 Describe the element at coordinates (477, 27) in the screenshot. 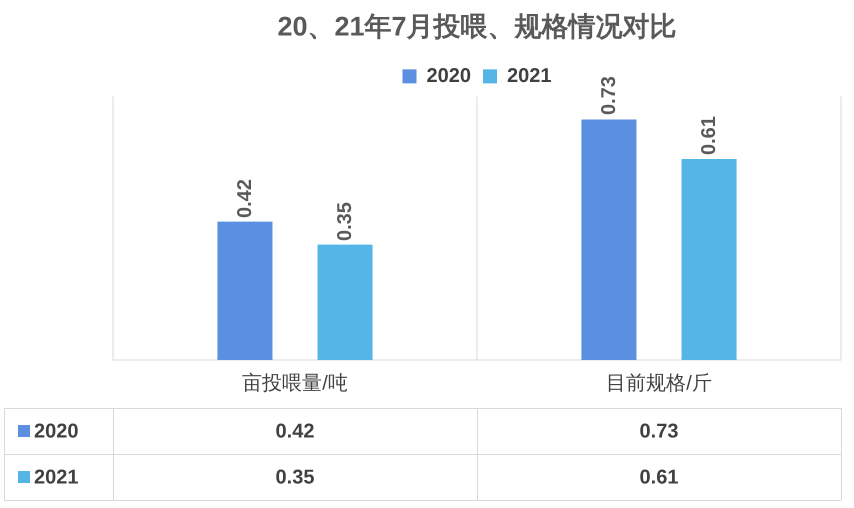

I see `chart-title: 20、21年7月投喂、规格情况对比` at that location.